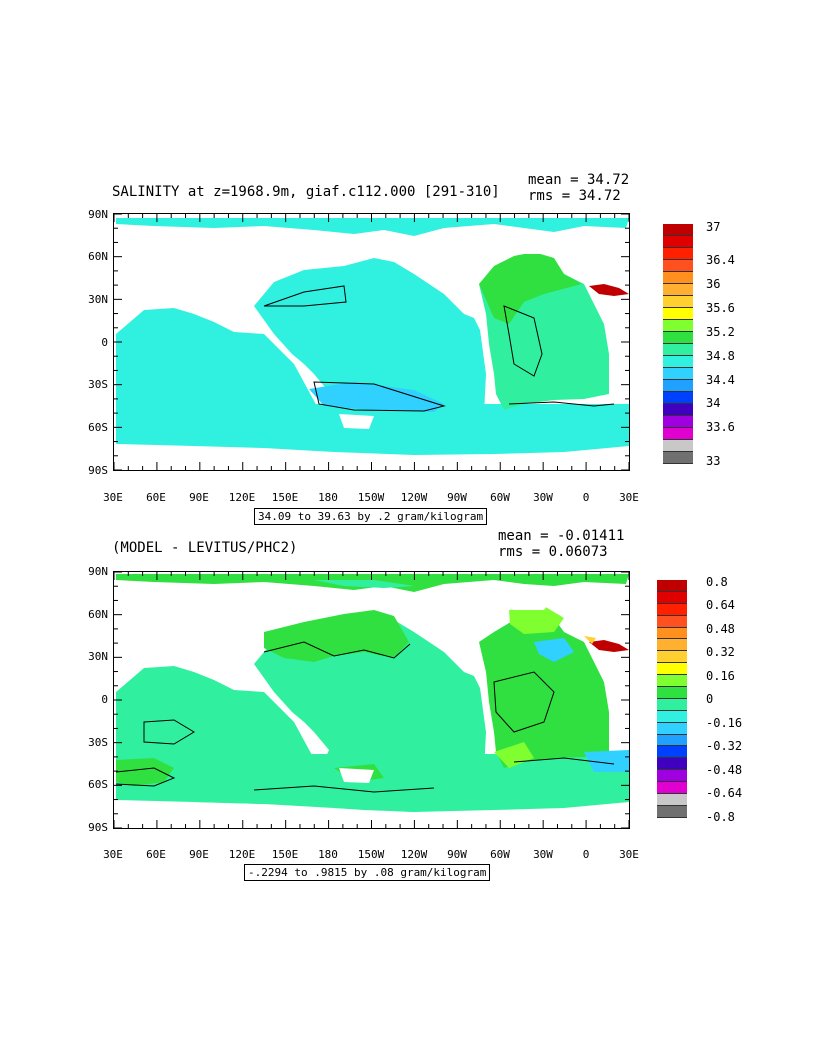  Describe the element at coordinates (720, 260) in the screenshot. I see `colorbar-label: 36.4` at that location.